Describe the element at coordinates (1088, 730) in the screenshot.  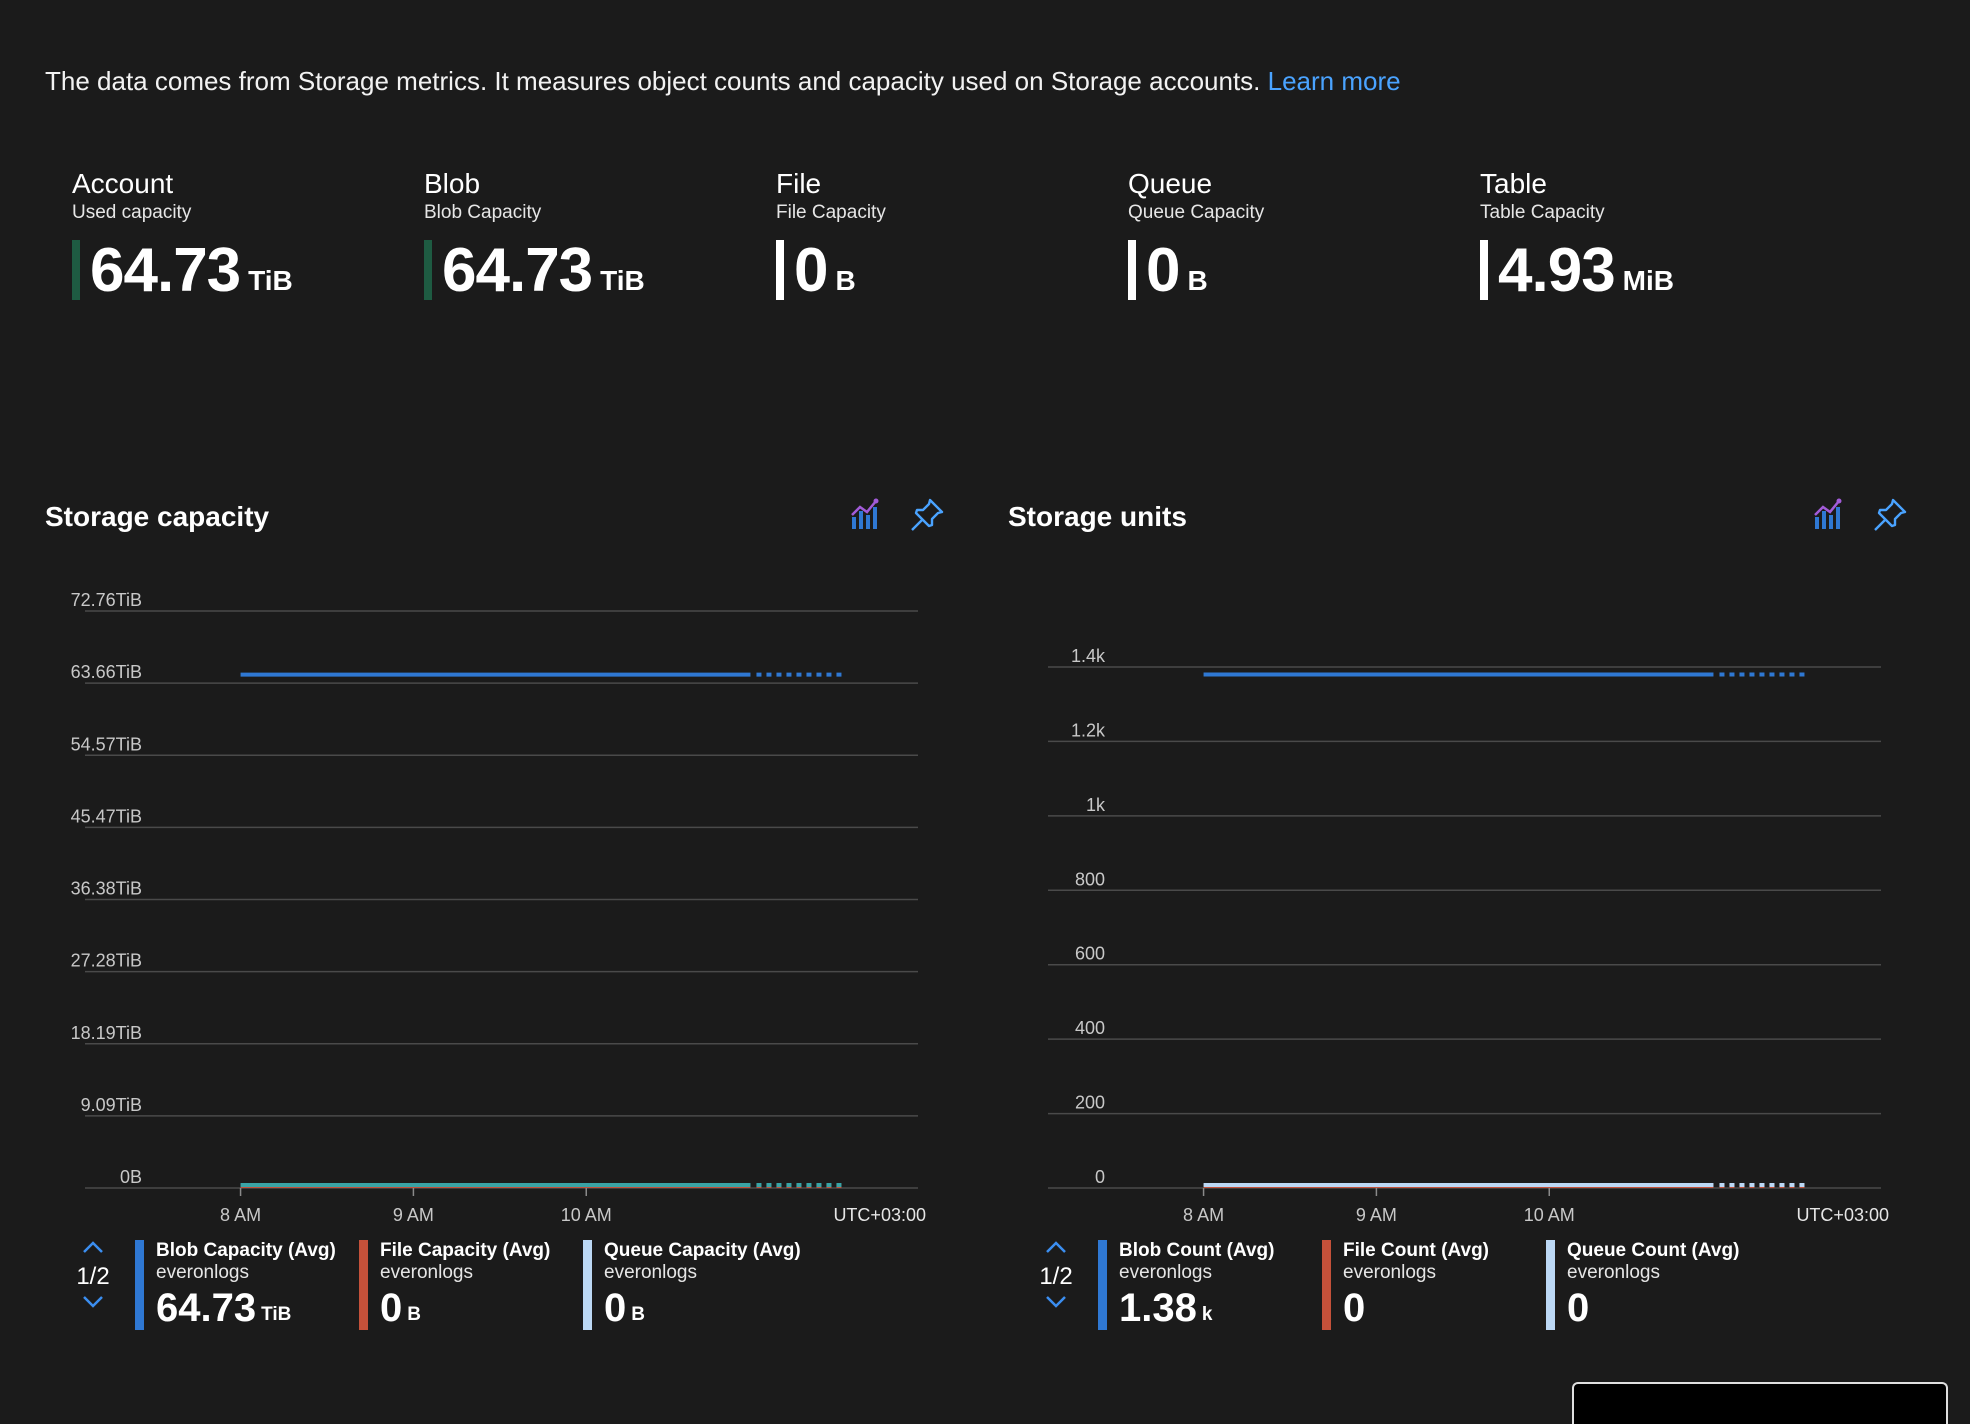
I see `y-tick-label: 1.2k` at that location.